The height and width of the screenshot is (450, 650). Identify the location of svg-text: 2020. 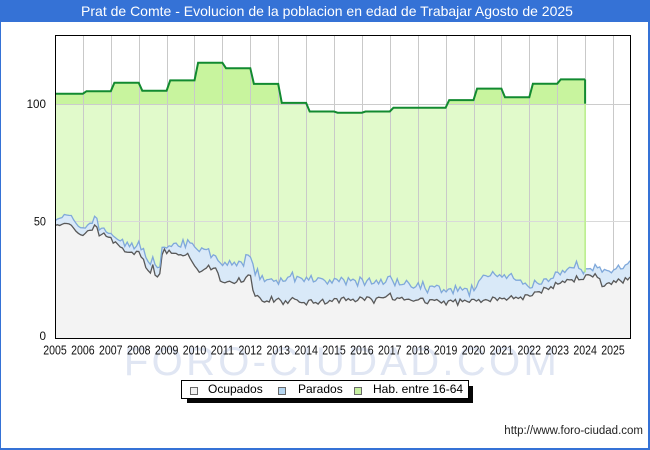
(474, 350).